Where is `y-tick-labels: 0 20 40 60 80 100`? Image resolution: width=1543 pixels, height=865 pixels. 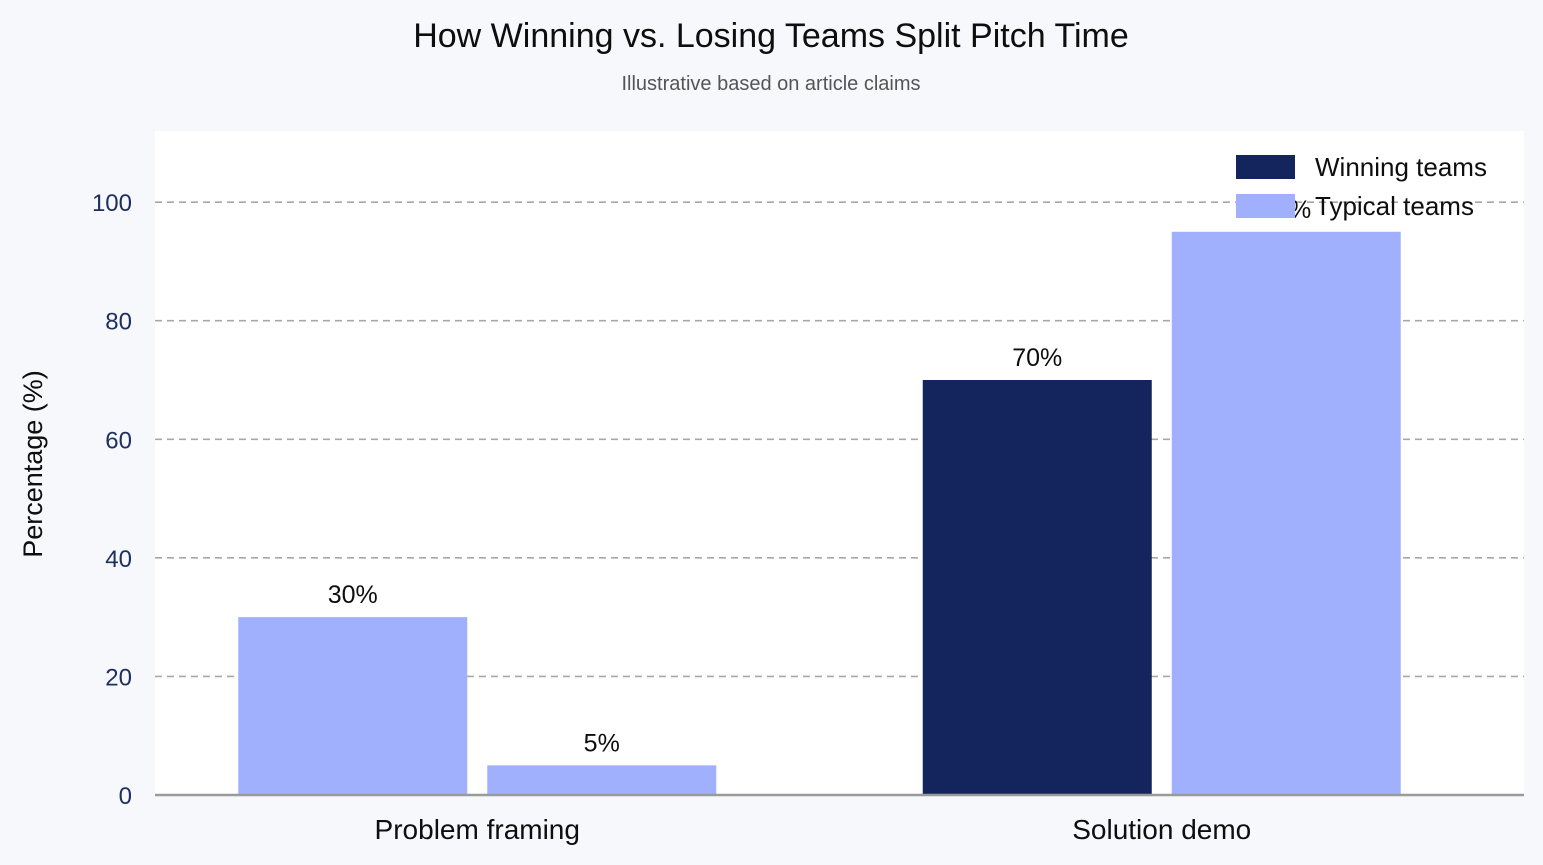 y-tick-labels: 0 20 40 60 80 100 is located at coordinates (112, 500).